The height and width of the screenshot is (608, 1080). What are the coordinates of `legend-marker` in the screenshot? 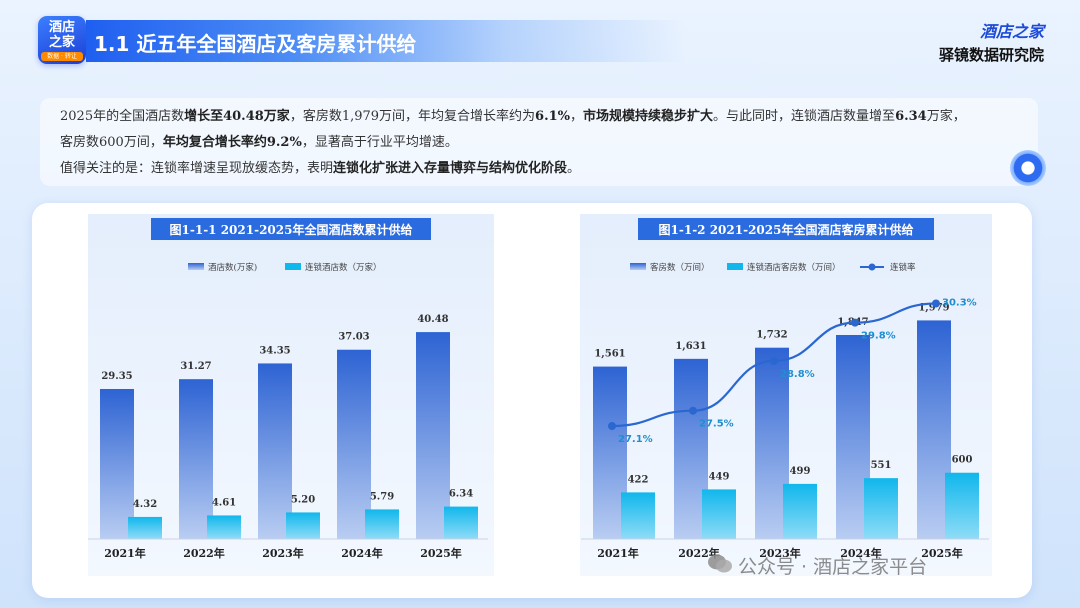 It's located at (872, 267).